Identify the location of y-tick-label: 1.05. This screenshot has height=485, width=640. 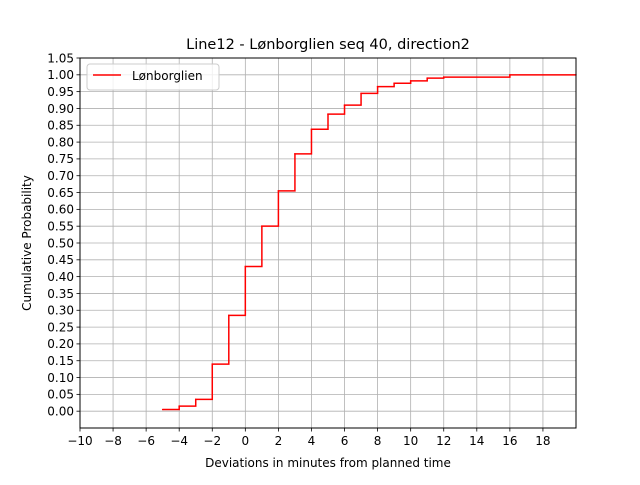
(60, 58).